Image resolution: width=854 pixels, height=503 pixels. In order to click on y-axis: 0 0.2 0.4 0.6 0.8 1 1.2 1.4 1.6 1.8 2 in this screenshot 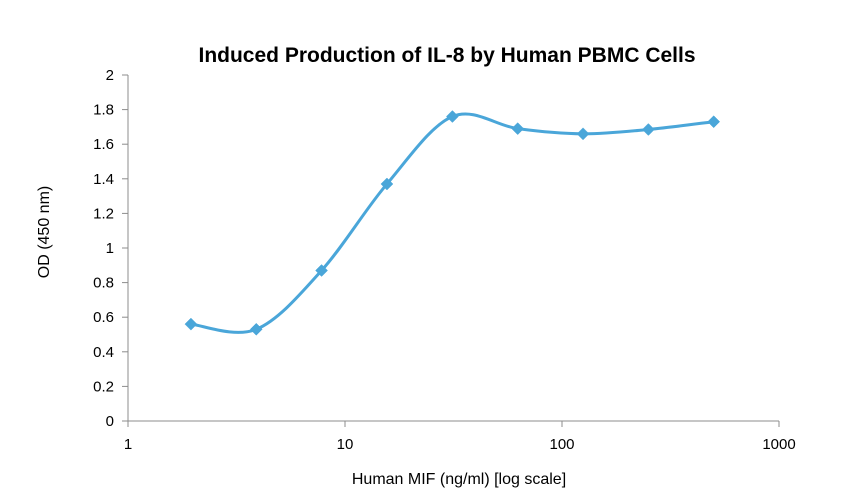, I will do `click(111, 248)`.